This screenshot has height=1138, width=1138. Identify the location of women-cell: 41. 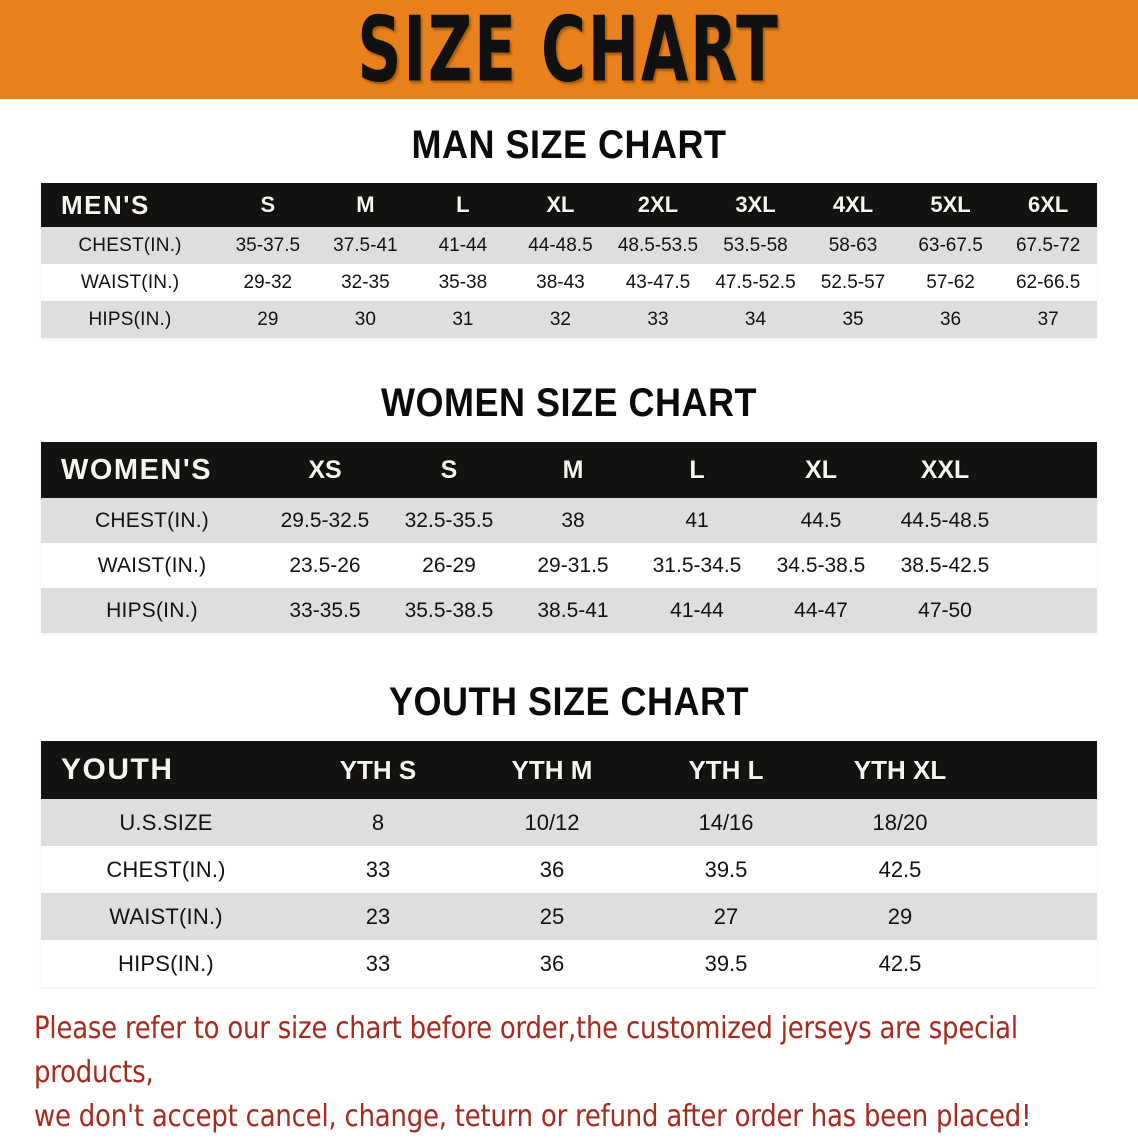
(697, 520).